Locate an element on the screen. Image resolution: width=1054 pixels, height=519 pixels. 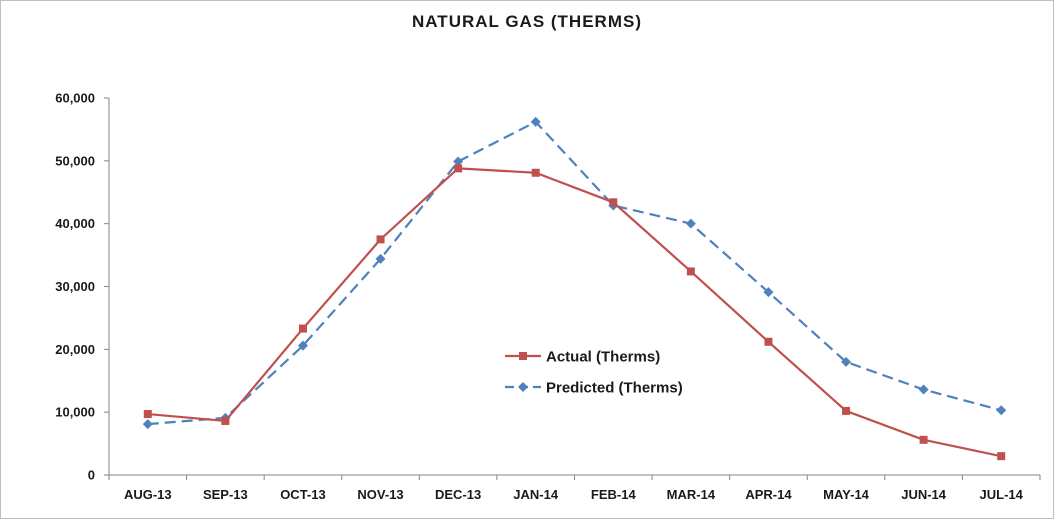
y-tick-label: 30,000 is located at coordinates (75, 286).